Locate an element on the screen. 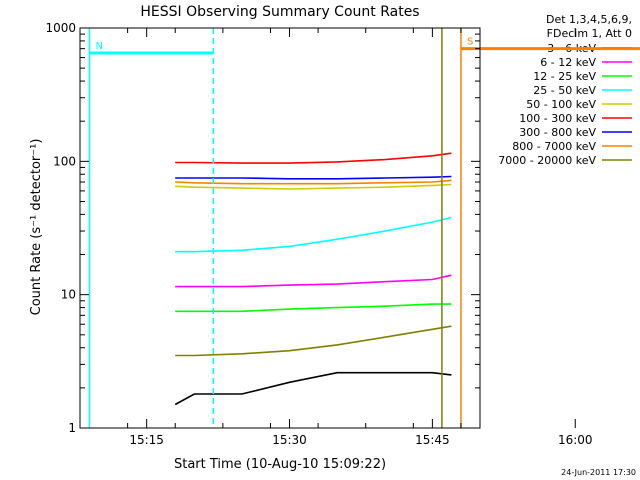 The image size is (640, 480). y-axis-title: Count Rate (s⁻¹ detector⁻¹) is located at coordinates (36, 227).